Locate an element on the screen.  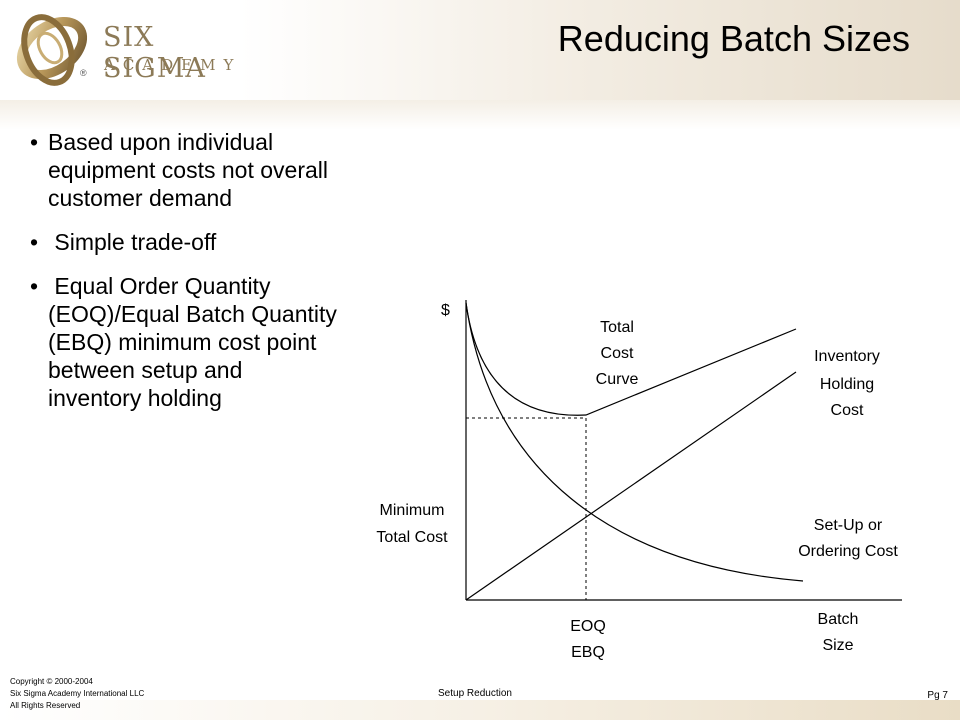
company-line: Six Sigma Academy International LLC is located at coordinates (77, 693).